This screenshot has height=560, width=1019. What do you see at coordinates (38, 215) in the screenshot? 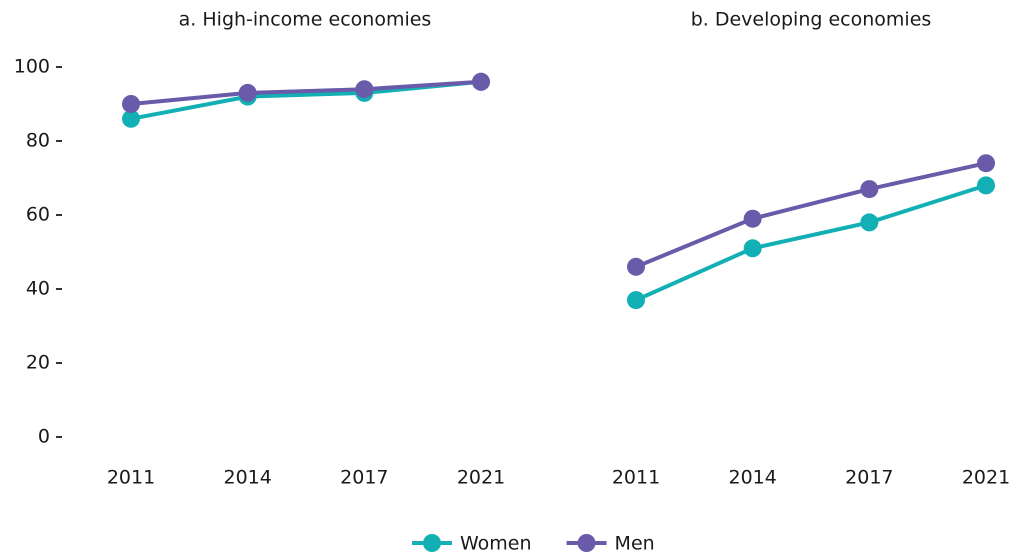
I see `y-tick-label: 60` at bounding box center [38, 215].